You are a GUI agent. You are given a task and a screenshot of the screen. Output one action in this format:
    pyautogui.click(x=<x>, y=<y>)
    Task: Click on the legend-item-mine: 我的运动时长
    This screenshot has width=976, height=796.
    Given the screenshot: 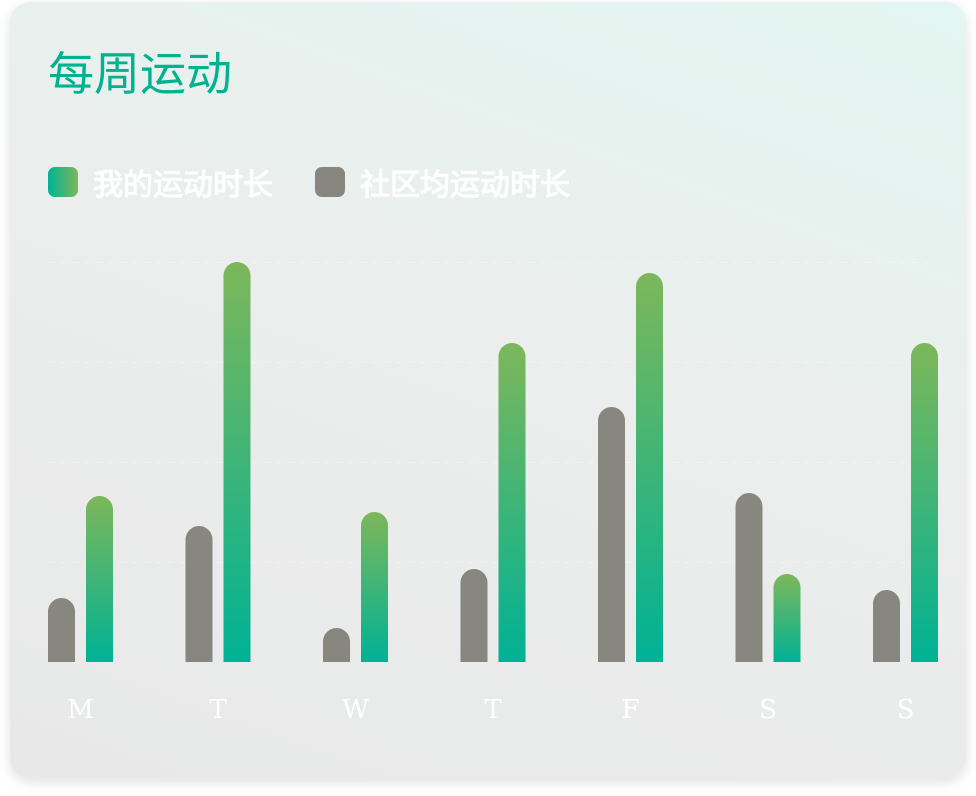 What is the action you would take?
    pyautogui.click(x=160, y=182)
    